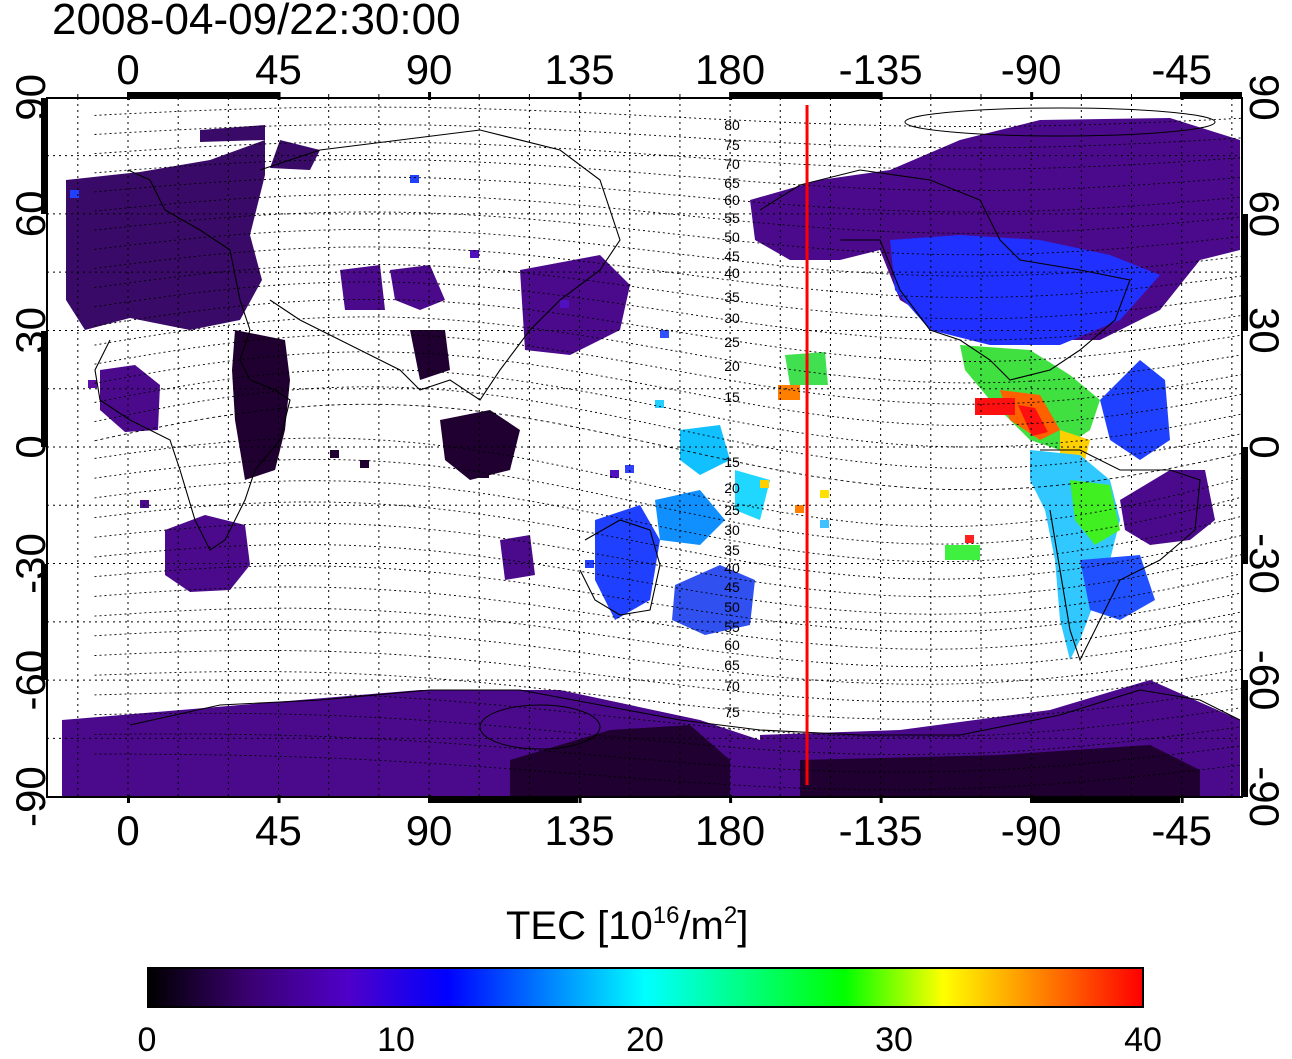  What do you see at coordinates (730, 69) in the screenshot?
I see `top-lon-label: 180` at bounding box center [730, 69].